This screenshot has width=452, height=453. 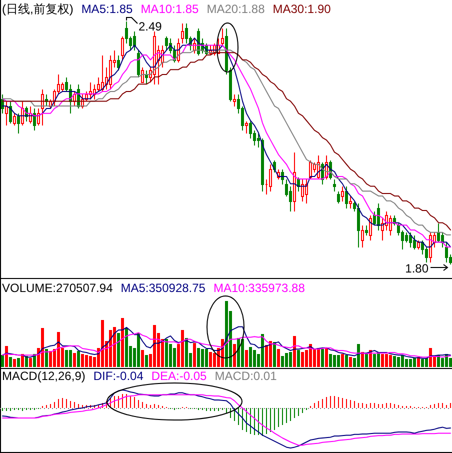 I want to click on annotation: 1.80, so click(x=417, y=269).